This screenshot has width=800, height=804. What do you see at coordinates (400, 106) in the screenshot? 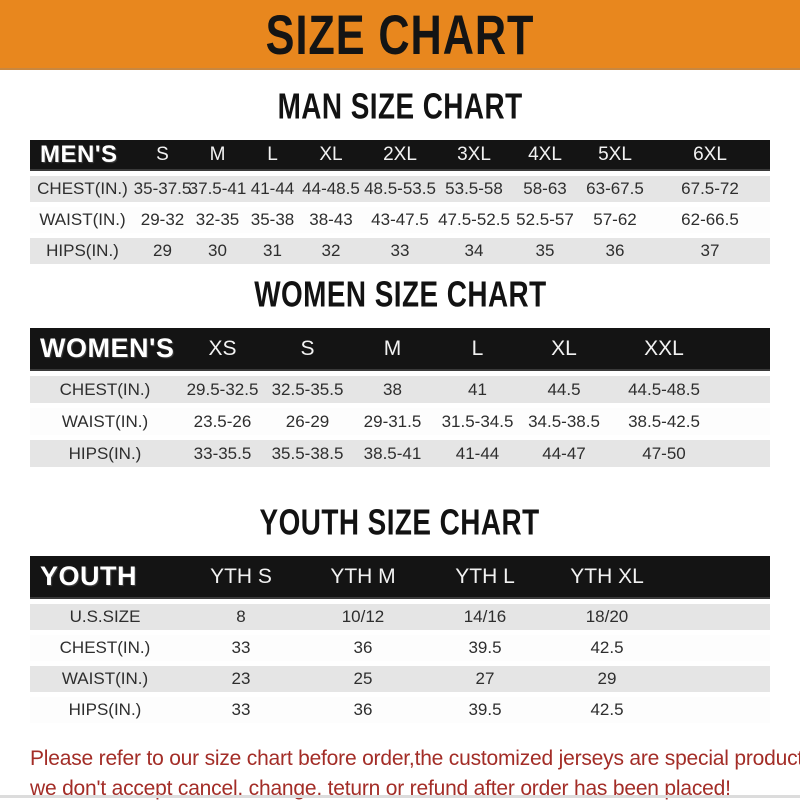
I see `man-section-title: MAN SIZE CHART` at bounding box center [400, 106].